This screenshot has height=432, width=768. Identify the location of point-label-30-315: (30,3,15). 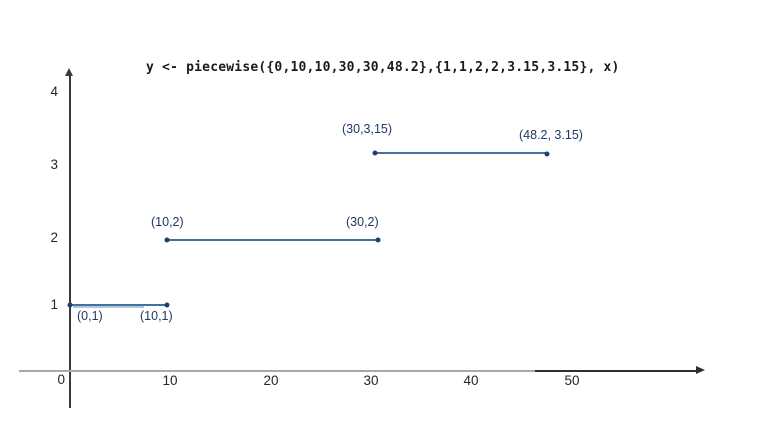
(367, 129).